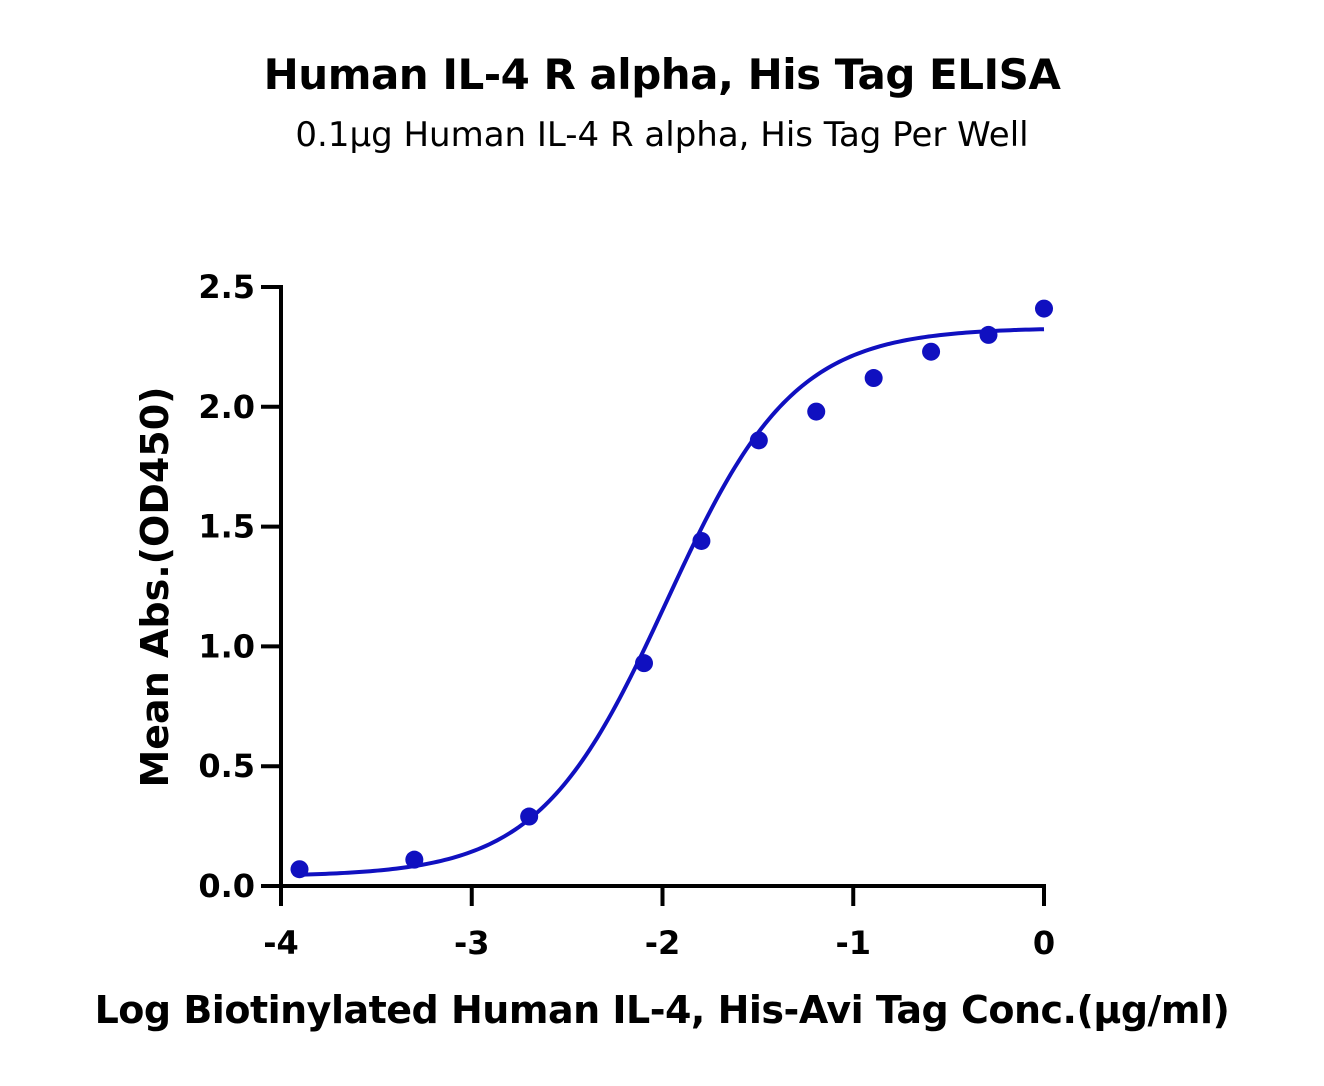  I want to click on x-tick-label: 0, so click(1044, 943).